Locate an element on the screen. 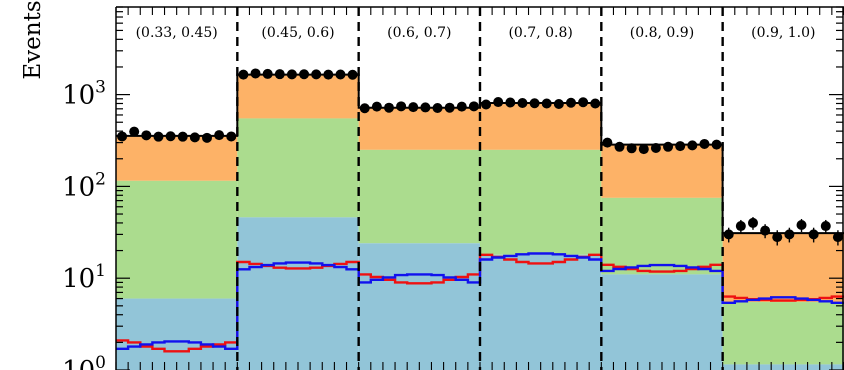  y-axis-label: Events is located at coordinates (33, 39).